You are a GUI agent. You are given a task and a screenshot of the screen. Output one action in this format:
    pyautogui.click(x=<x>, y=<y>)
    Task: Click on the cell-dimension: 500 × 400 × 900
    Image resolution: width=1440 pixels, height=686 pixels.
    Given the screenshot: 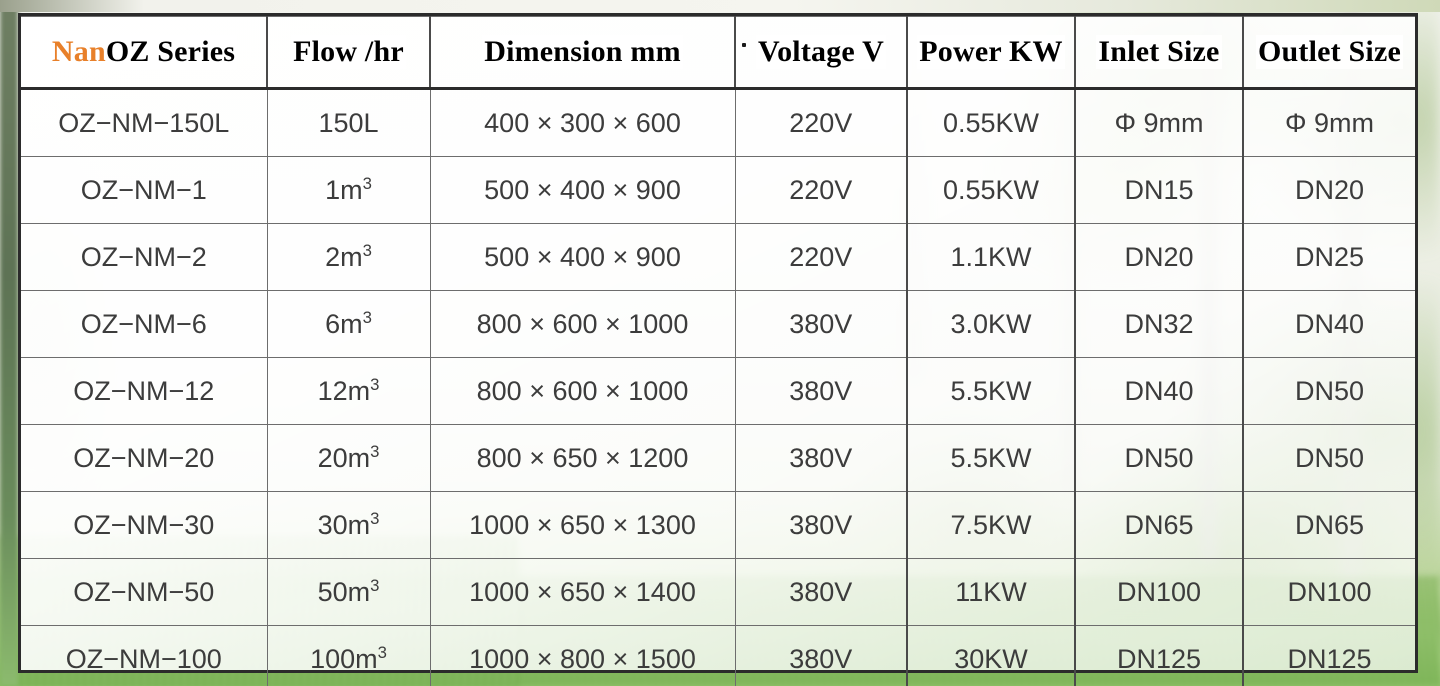 What is the action you would take?
    pyautogui.click(x=582, y=257)
    